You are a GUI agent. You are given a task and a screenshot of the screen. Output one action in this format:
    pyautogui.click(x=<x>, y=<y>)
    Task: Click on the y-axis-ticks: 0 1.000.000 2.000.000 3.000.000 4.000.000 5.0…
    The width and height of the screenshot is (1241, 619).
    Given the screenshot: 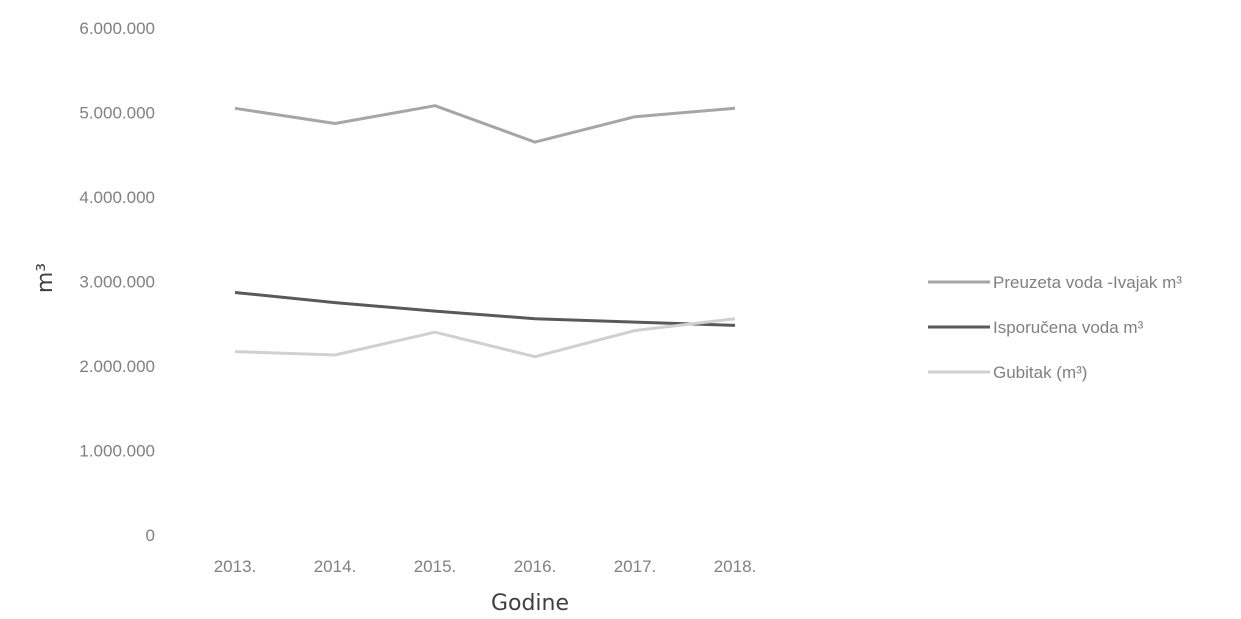 What is the action you would take?
    pyautogui.click(x=117, y=282)
    